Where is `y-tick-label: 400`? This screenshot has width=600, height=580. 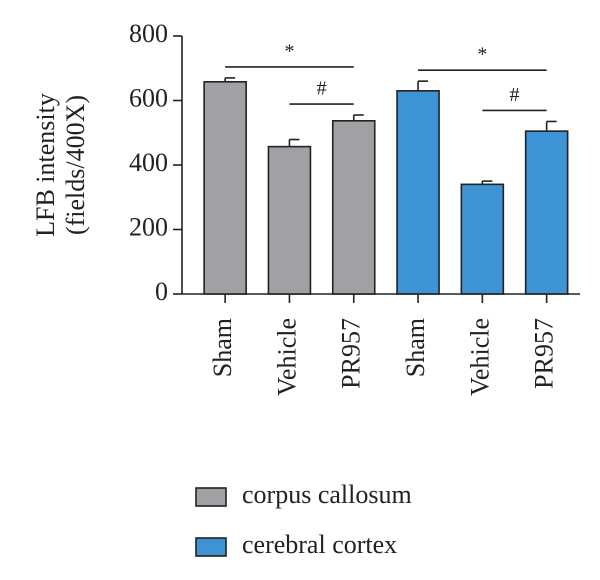
y-tick-label: 400 is located at coordinates (148, 162).